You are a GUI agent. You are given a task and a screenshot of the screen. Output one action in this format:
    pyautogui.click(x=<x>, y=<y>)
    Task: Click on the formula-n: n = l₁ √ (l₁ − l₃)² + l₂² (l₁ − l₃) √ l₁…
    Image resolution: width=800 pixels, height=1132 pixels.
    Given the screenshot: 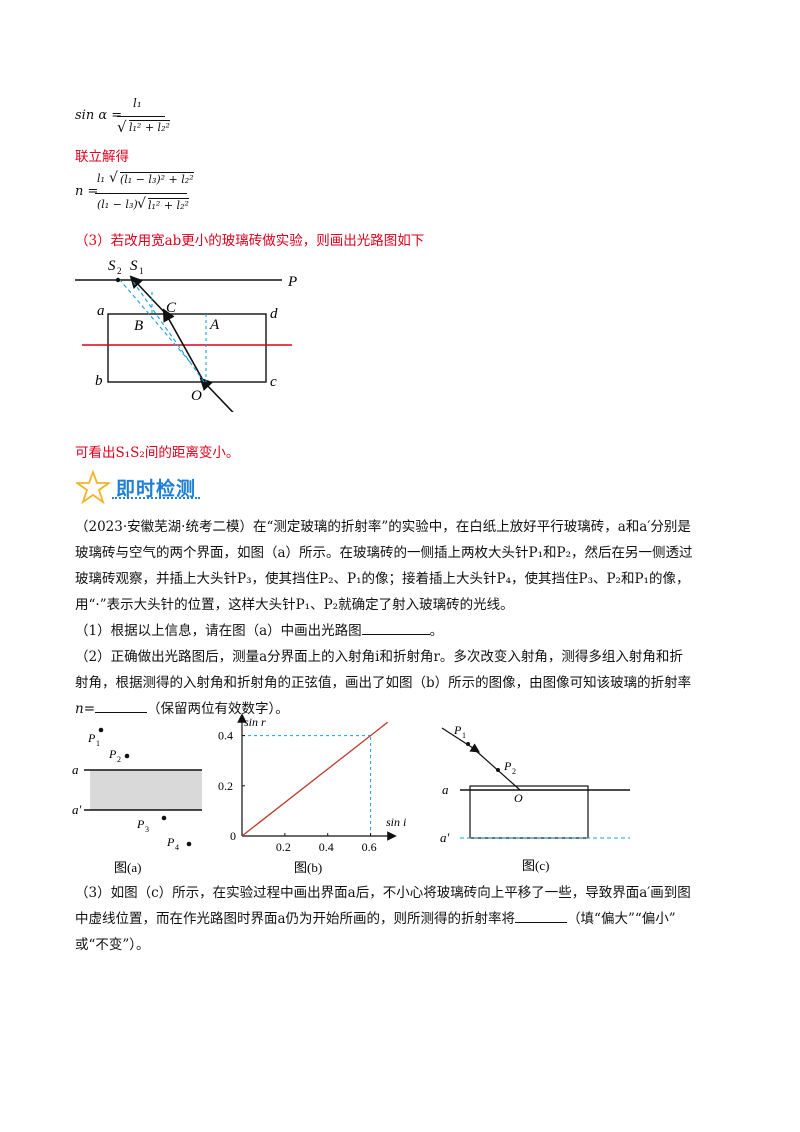 What is the action you would take?
    pyautogui.click(x=155, y=195)
    